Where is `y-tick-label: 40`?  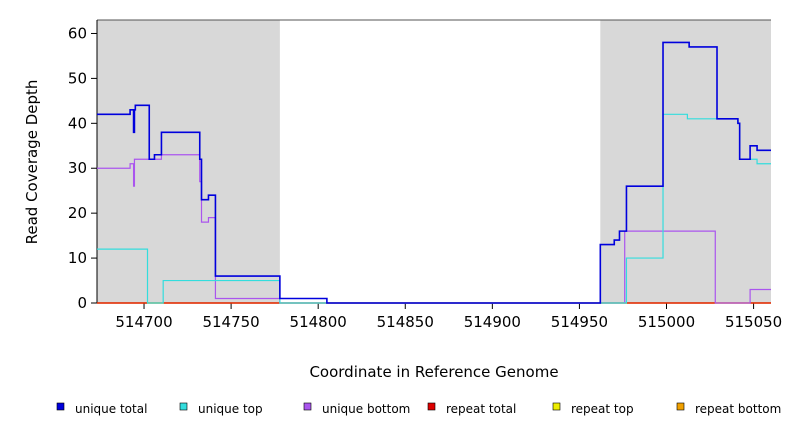
y-tick-label: 40 is located at coordinates (77, 123).